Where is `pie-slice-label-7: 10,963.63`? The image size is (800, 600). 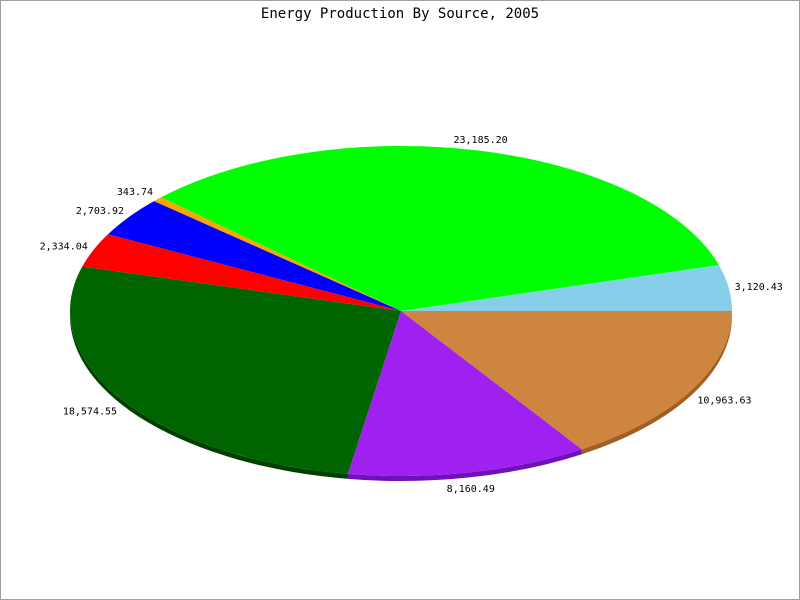
pie-slice-label-7: 10,963.63 is located at coordinates (724, 400).